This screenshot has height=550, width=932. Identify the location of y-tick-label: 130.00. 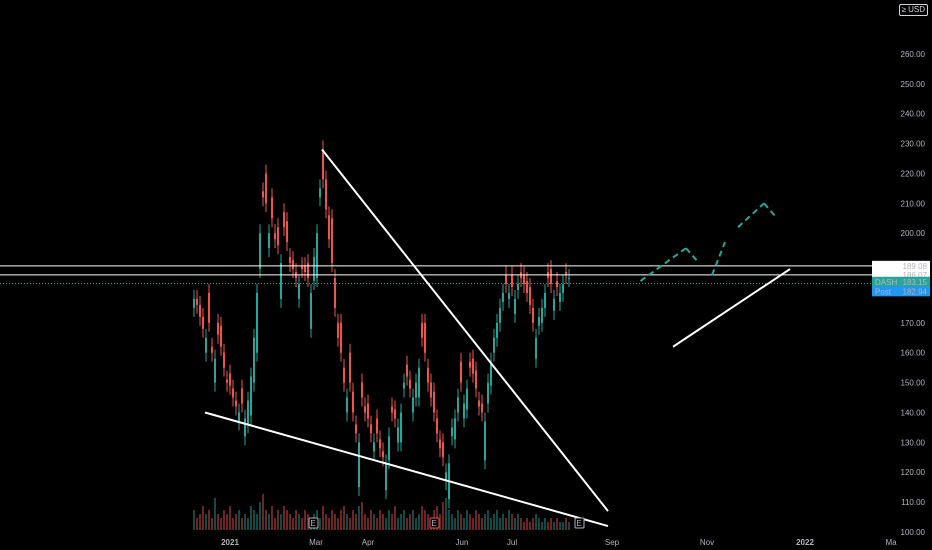
(913, 442).